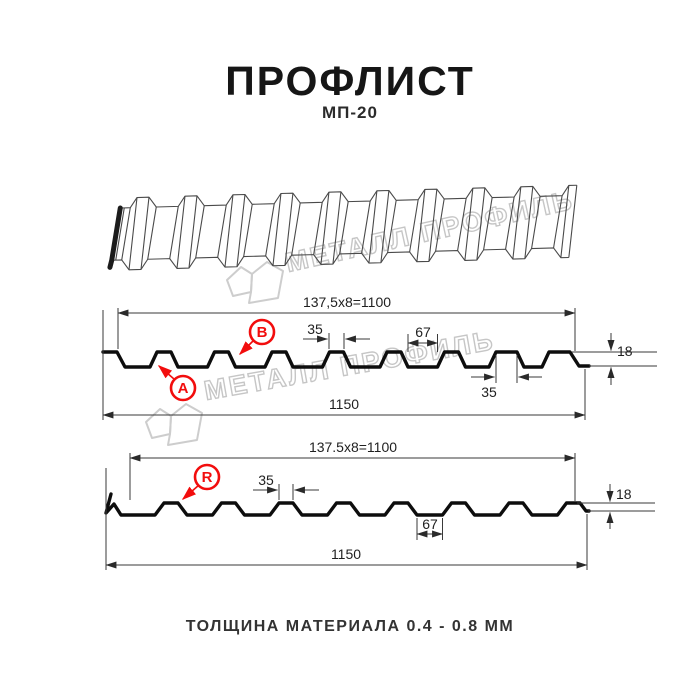 The height and width of the screenshot is (700, 700). Describe the element at coordinates (315, 329) in the screenshot. I see `dim-text-rib-top-ab: 35` at that location.